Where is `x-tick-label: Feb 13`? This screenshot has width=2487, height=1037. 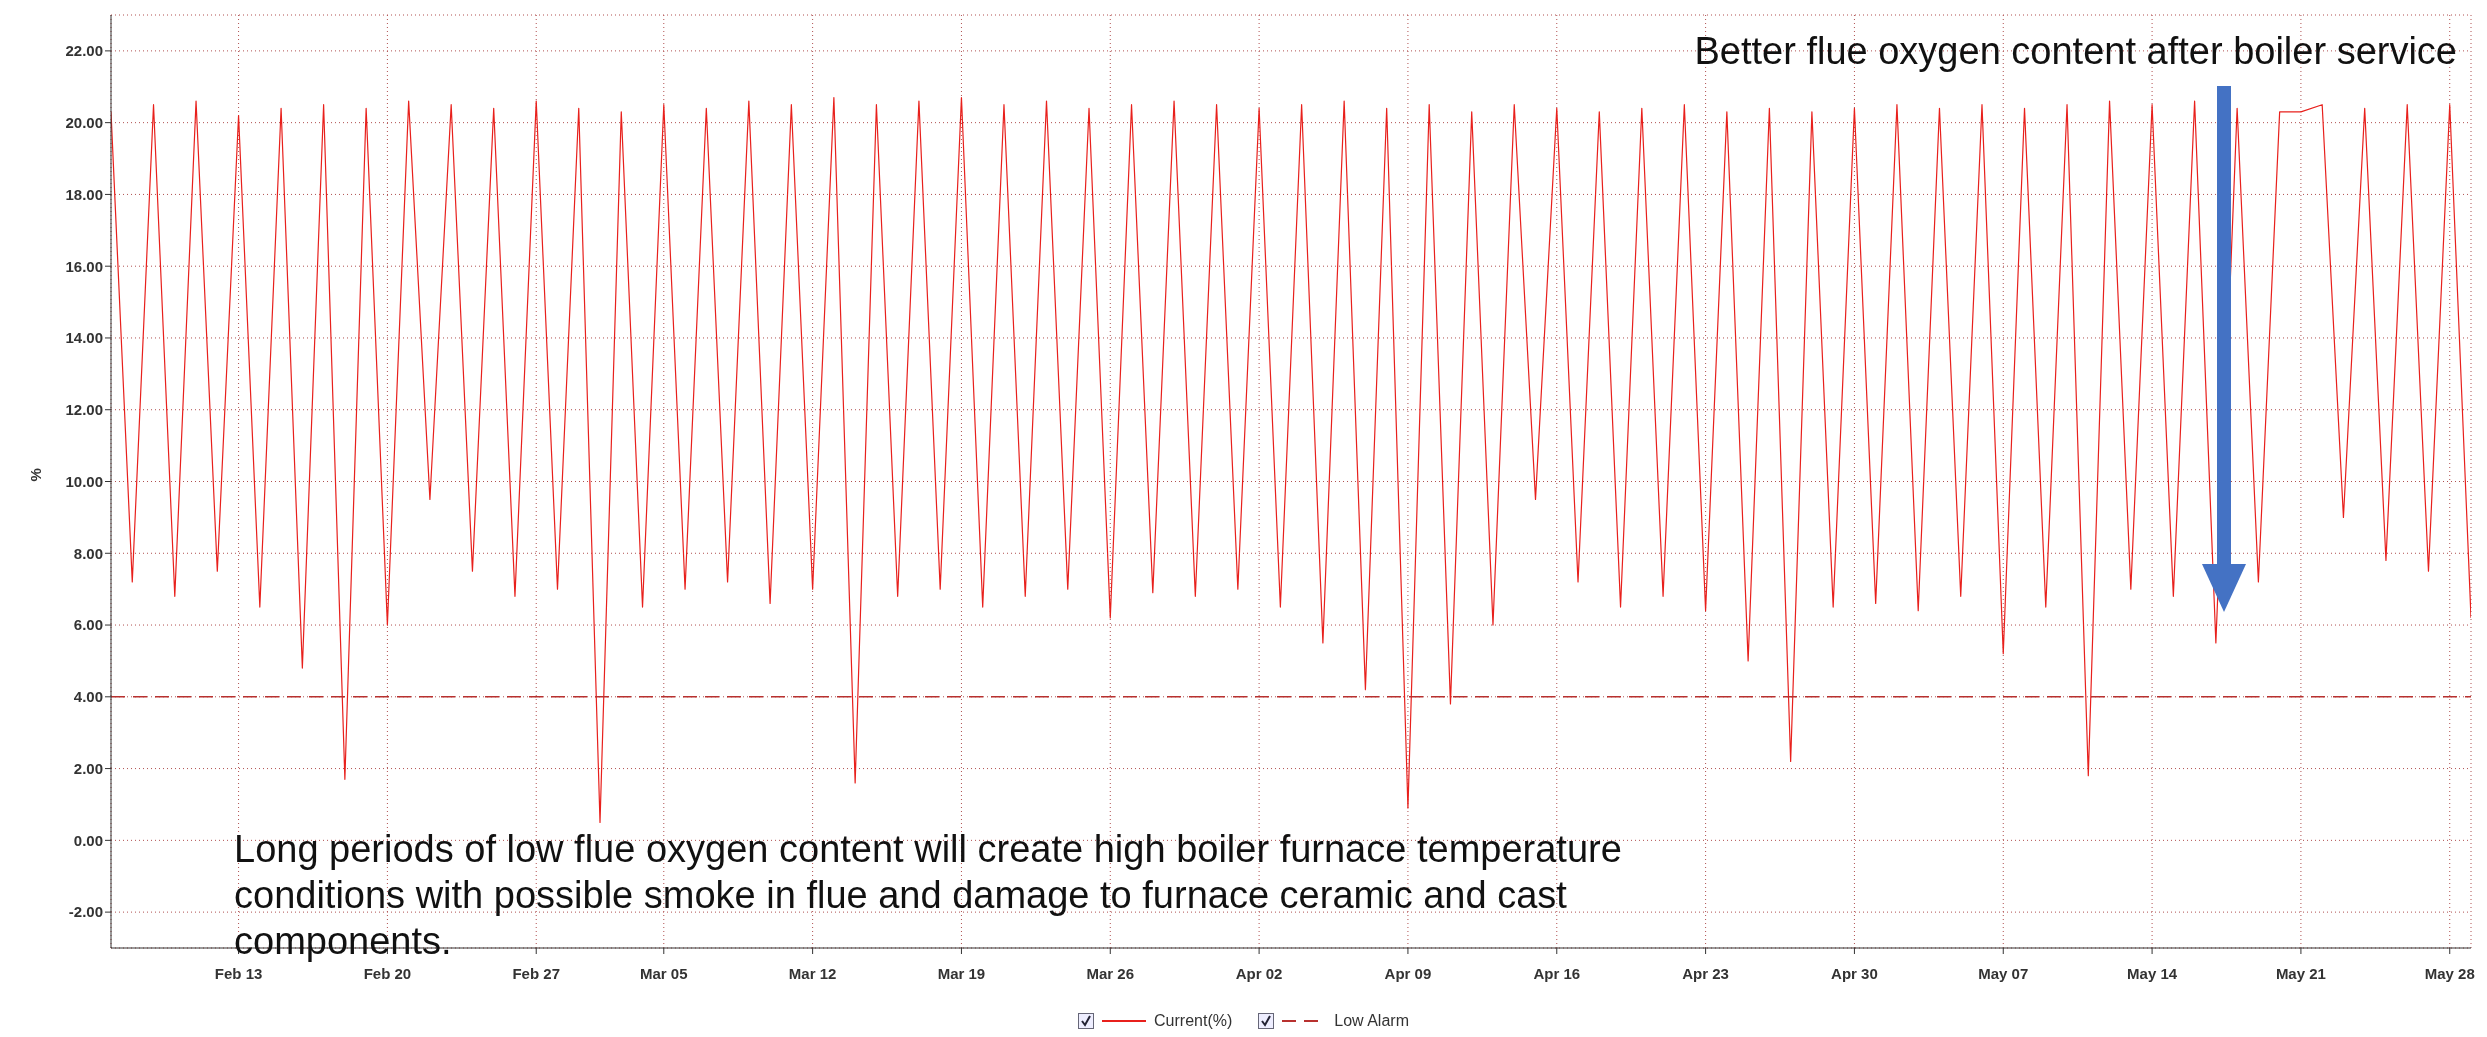
x-tick-label: Feb 13 is located at coordinates (238, 973).